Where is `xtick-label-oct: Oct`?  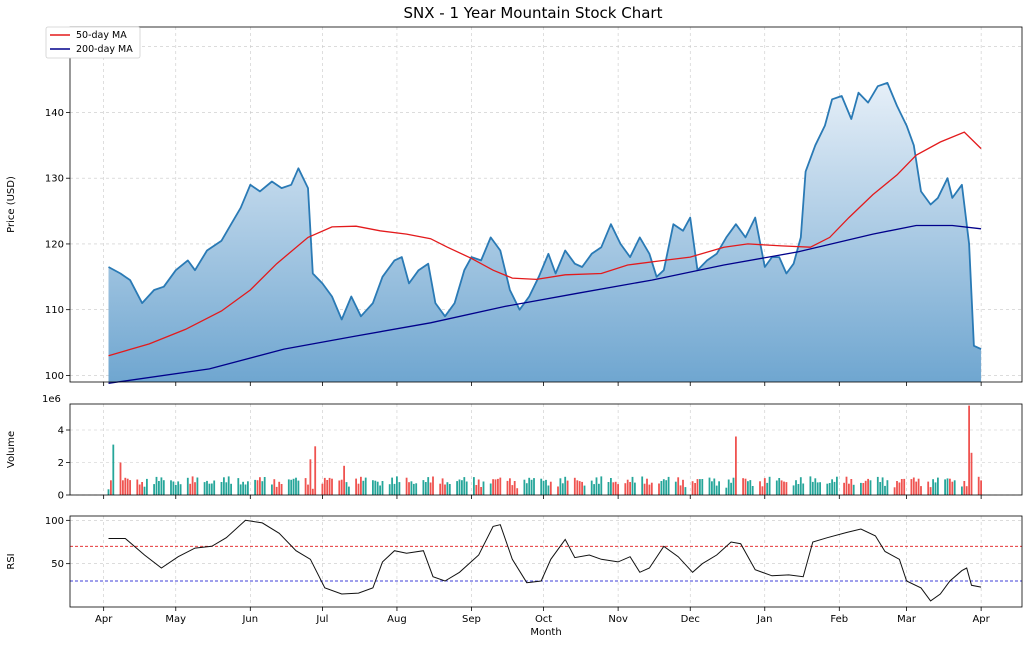 xtick-label-oct: Oct is located at coordinates (543, 619).